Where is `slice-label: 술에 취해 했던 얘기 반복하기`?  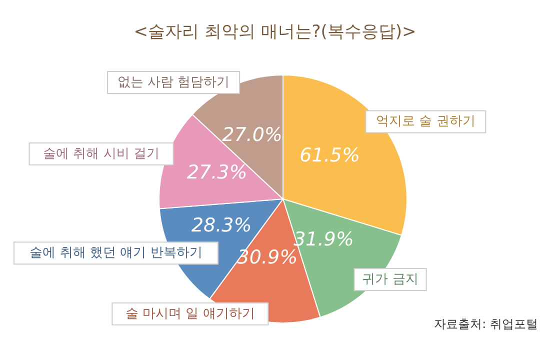 slice-label: 술에 취해 했던 얘기 반복하기 is located at coordinates (116, 253).